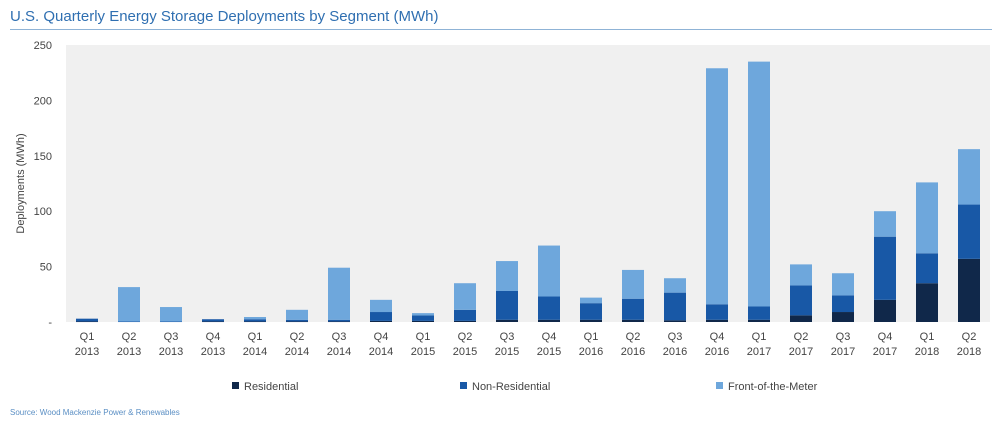 This screenshot has height=430, width=1000. Describe the element at coordinates (507, 352) in the screenshot. I see `x-tick-label-year: 2015` at that location.